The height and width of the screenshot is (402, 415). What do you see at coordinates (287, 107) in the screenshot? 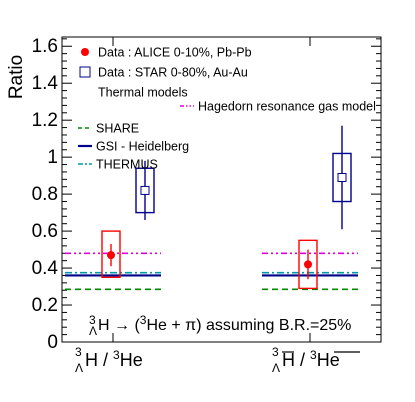
I see `legend-label: Hagedorn resonance gas model` at bounding box center [287, 107].